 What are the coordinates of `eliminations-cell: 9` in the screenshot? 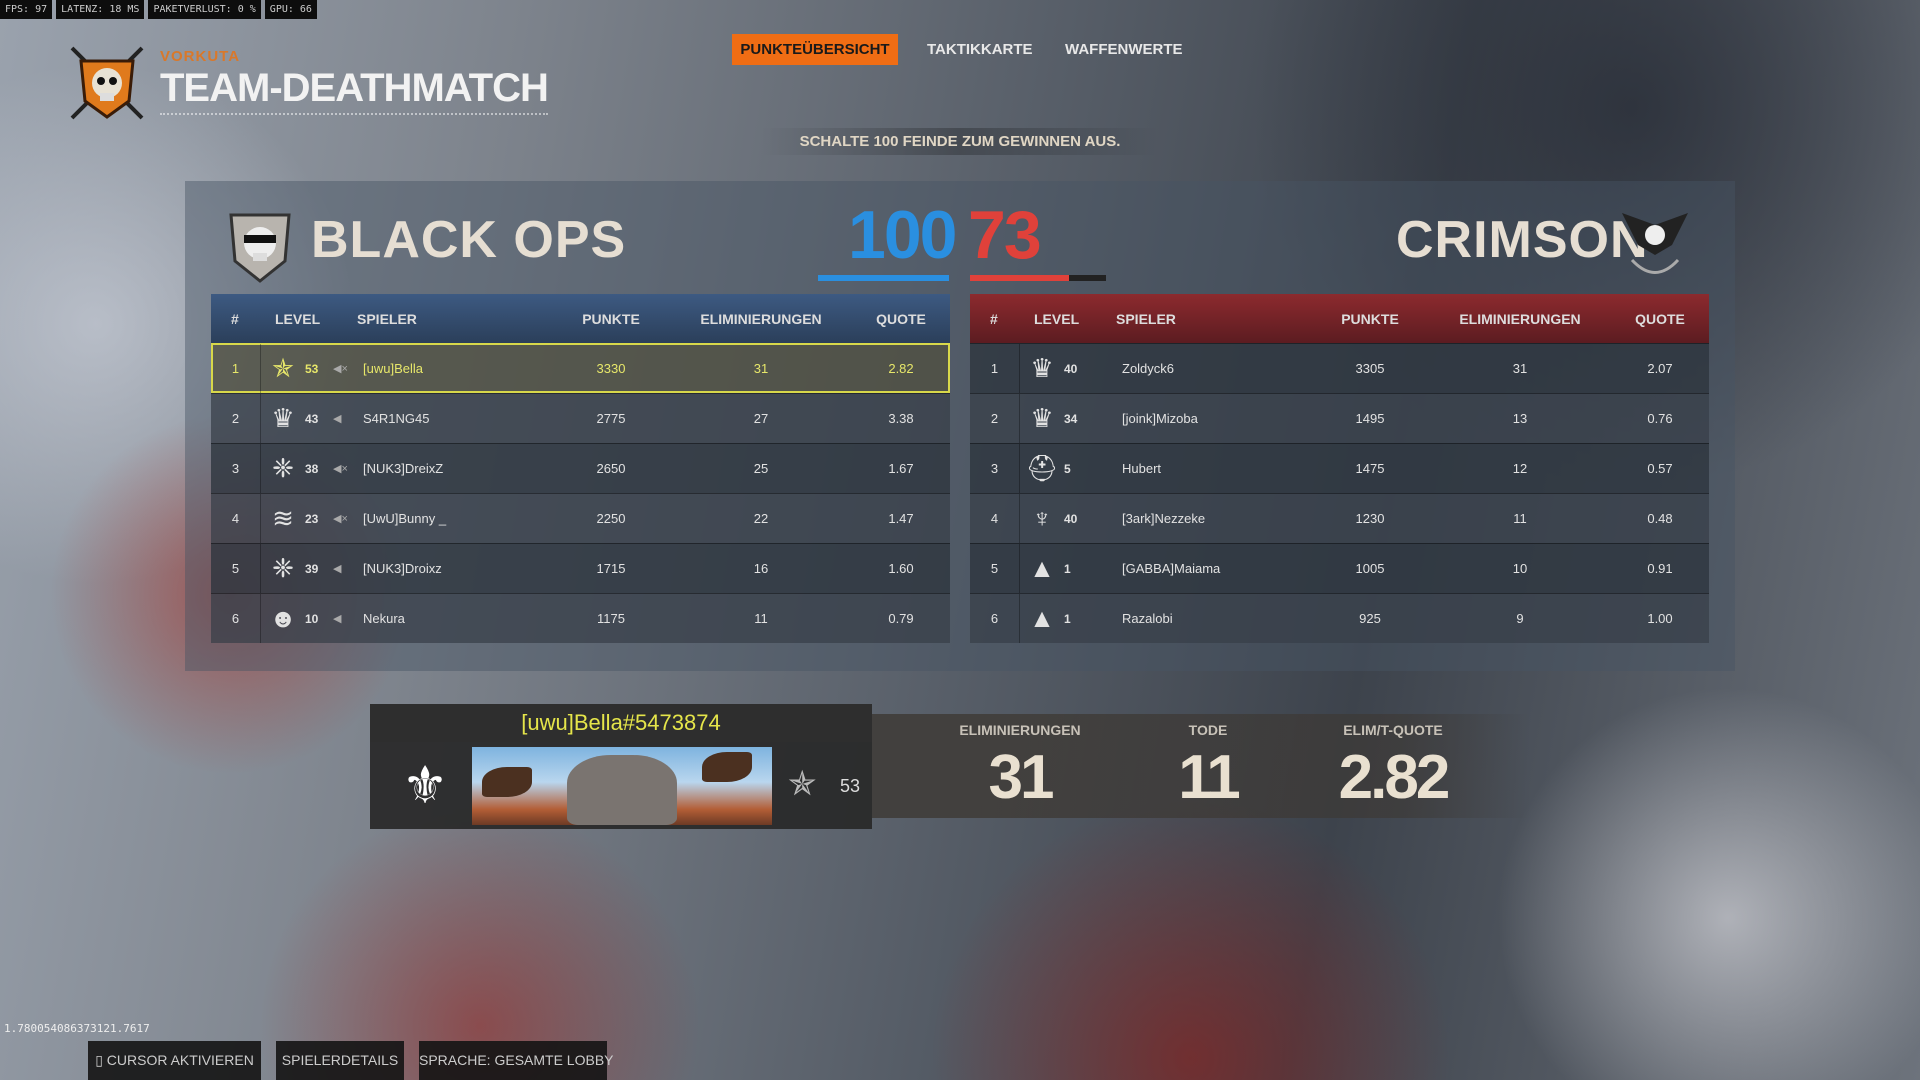 It's located at (1520, 618).